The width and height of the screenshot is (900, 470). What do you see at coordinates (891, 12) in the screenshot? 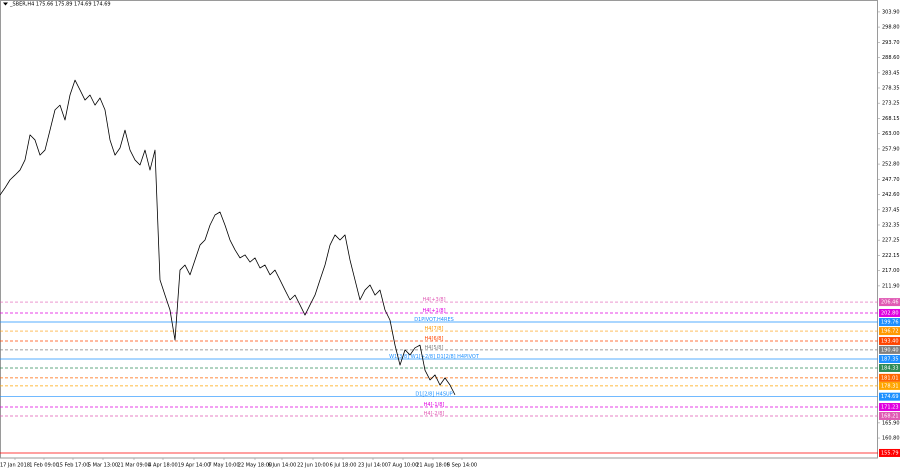
I see `y-tick-label: 303.90` at bounding box center [891, 12].